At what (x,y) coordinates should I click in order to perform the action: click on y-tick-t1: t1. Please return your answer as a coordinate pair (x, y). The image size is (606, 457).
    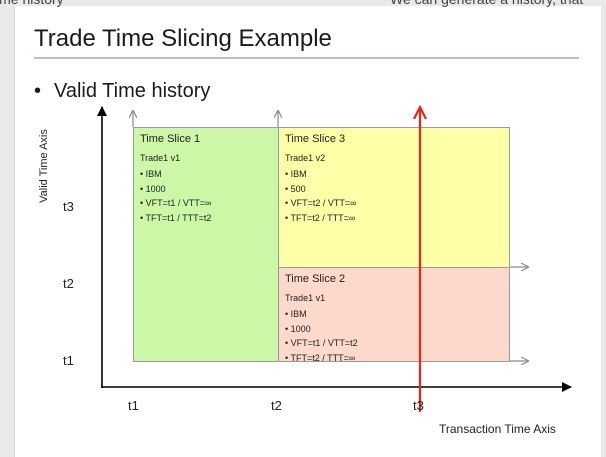
    Looking at the image, I should click on (68, 360).